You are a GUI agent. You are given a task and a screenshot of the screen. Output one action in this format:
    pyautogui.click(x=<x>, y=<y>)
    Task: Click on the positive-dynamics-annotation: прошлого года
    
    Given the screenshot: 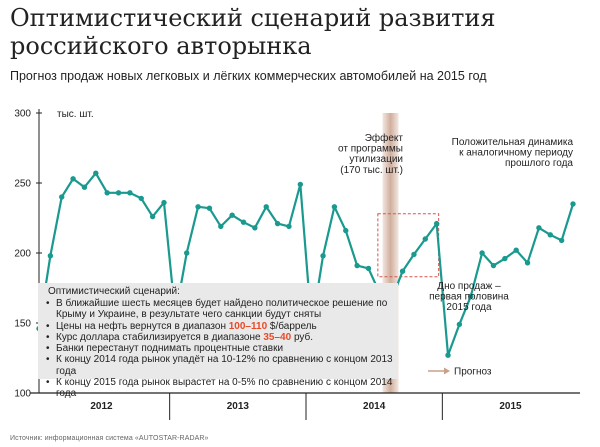 What is the action you would take?
    pyautogui.click(x=539, y=163)
    